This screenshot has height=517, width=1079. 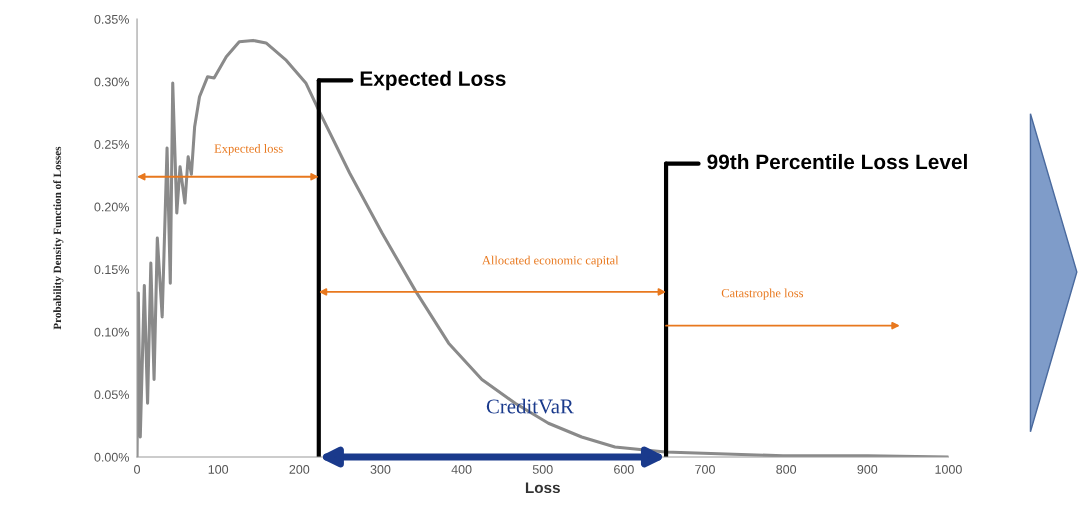 What do you see at coordinates (542, 469) in the screenshot?
I see `x-tick-label: 500` at bounding box center [542, 469].